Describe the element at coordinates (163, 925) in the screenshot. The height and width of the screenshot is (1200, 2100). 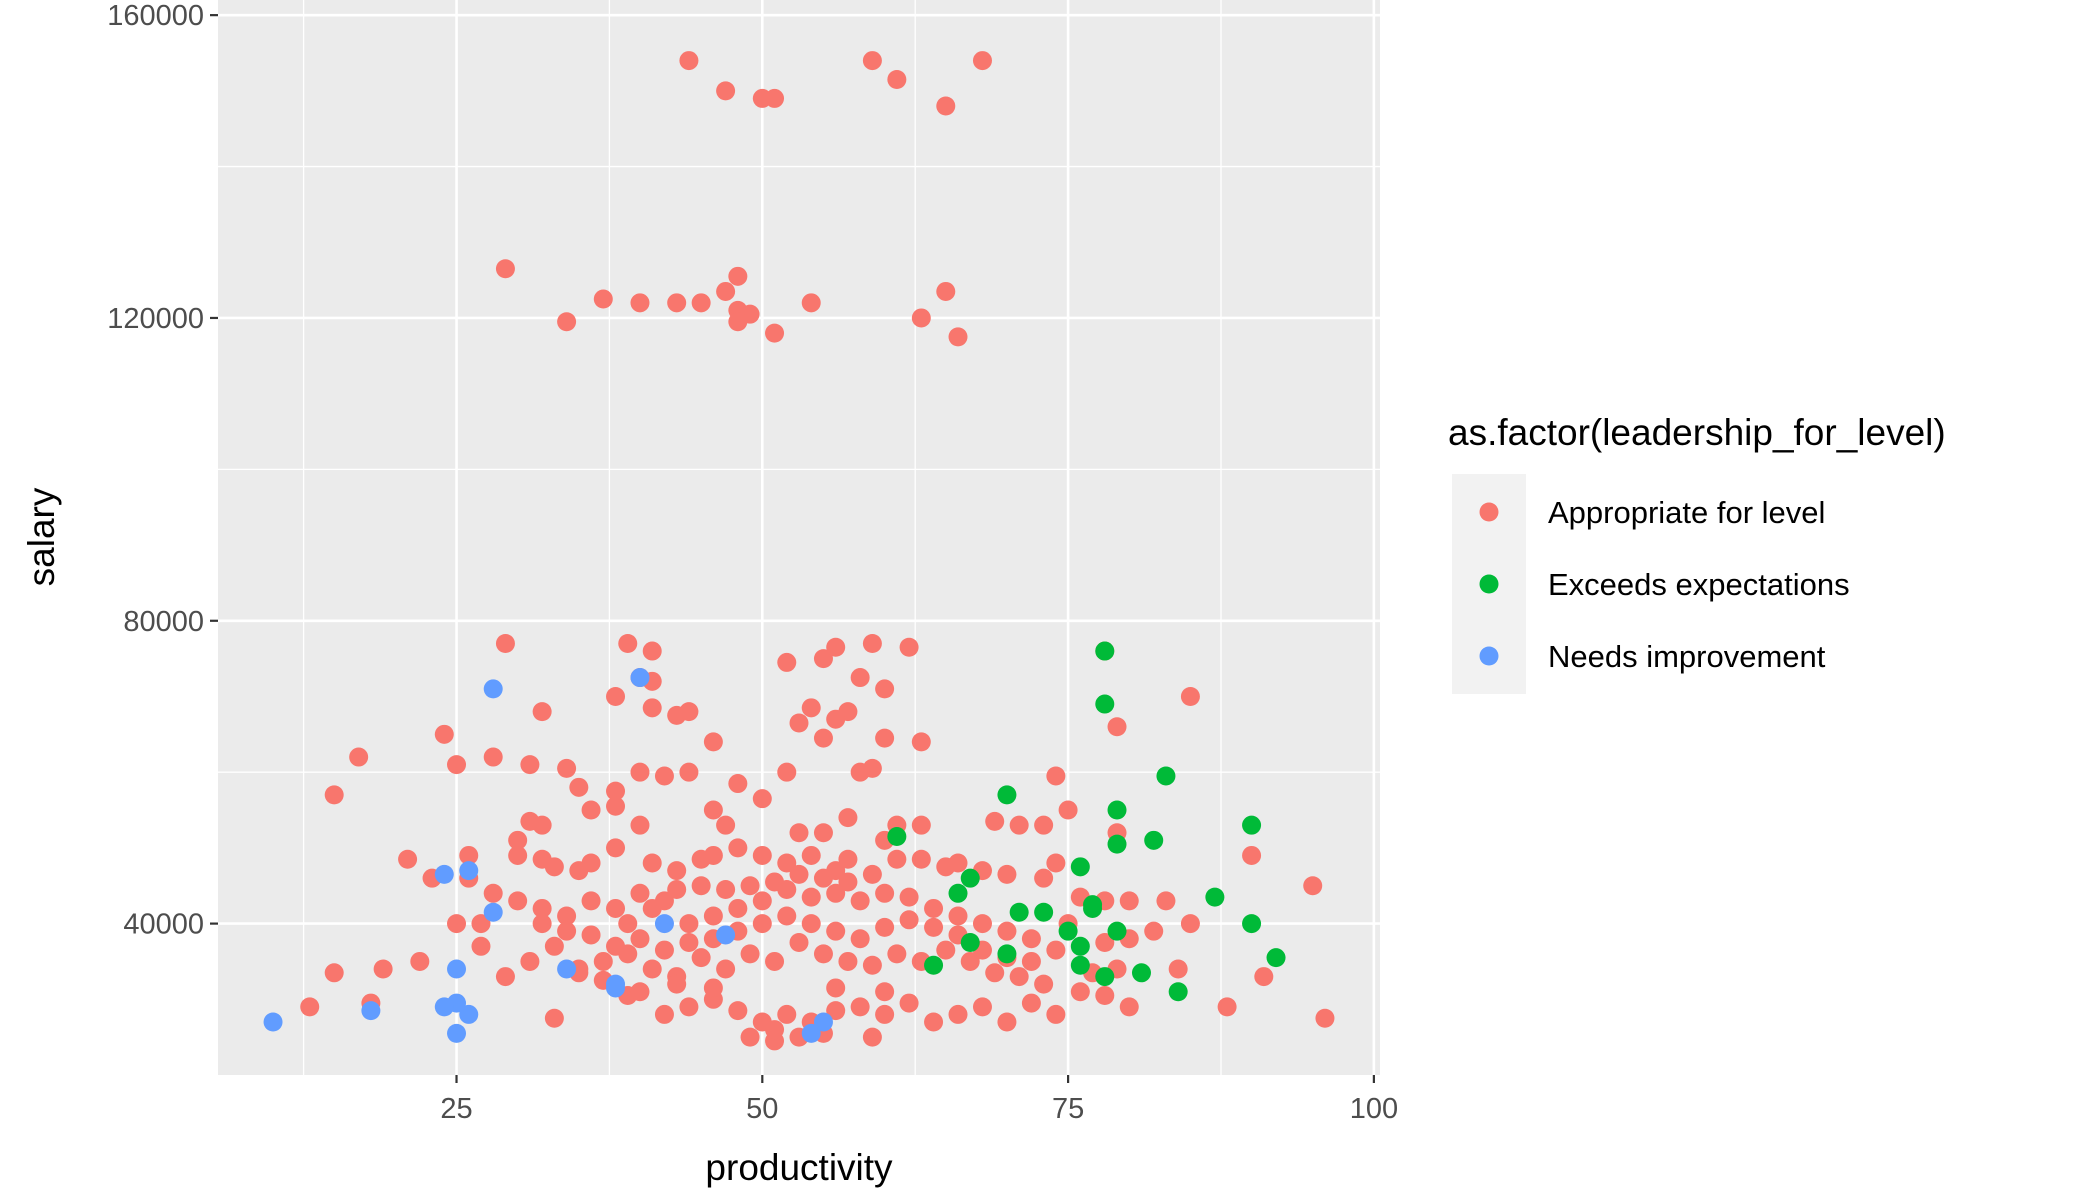
I see `y-tick-label: 40000` at that location.